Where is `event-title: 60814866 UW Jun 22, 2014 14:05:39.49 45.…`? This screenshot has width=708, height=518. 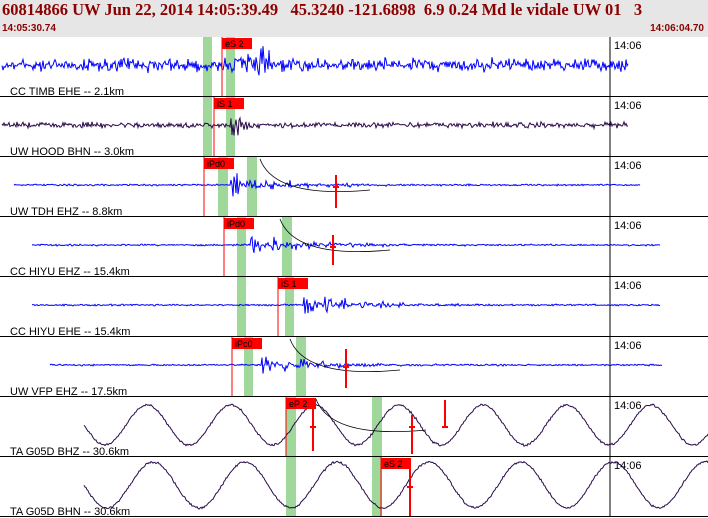
event-title: 60814866 UW Jun 22, 2014 14:05:39.49 45.… is located at coordinates (322, 9).